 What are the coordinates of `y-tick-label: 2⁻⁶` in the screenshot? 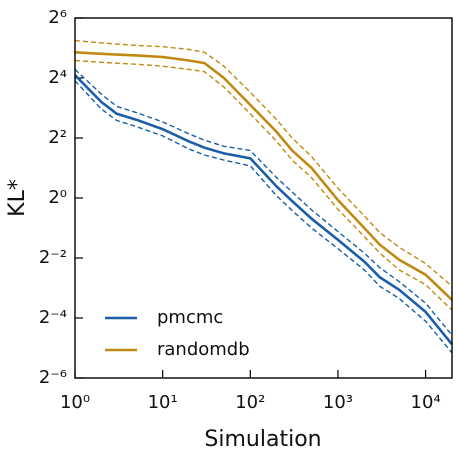 It's located at (53, 377).